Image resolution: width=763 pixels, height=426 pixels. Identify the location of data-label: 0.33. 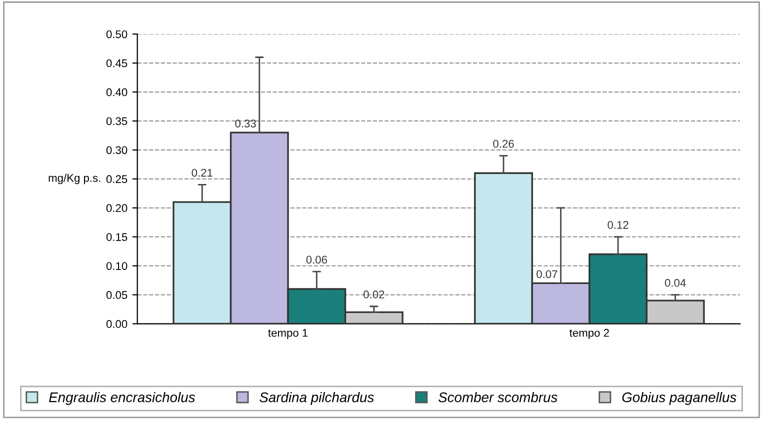
(245, 124).